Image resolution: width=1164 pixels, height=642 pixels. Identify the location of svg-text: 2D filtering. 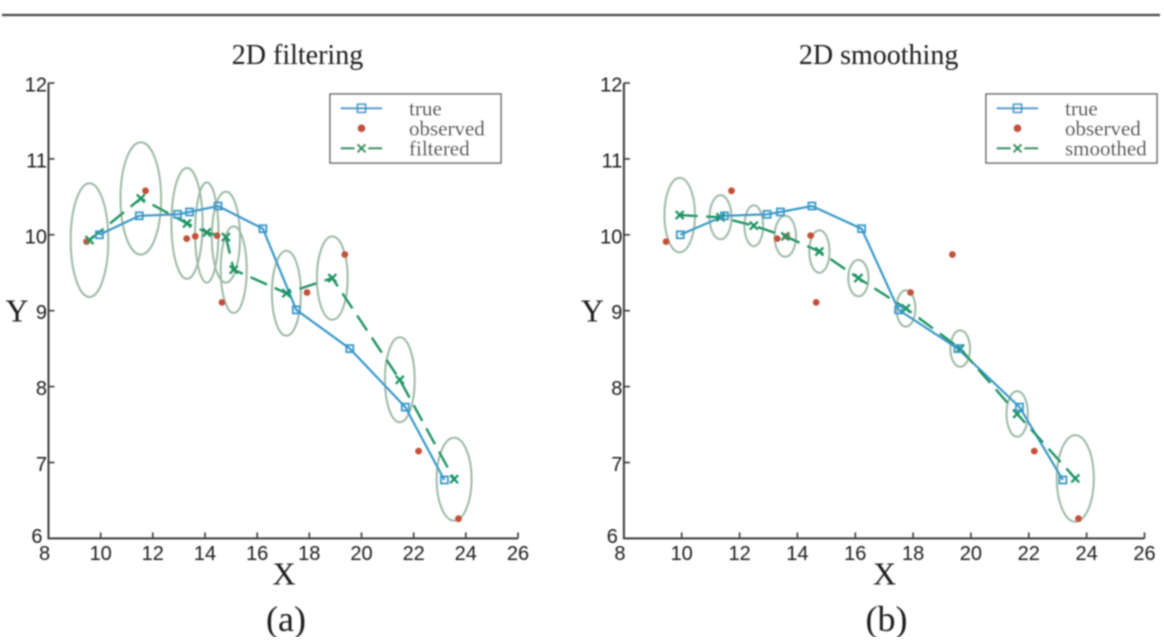
(297, 55).